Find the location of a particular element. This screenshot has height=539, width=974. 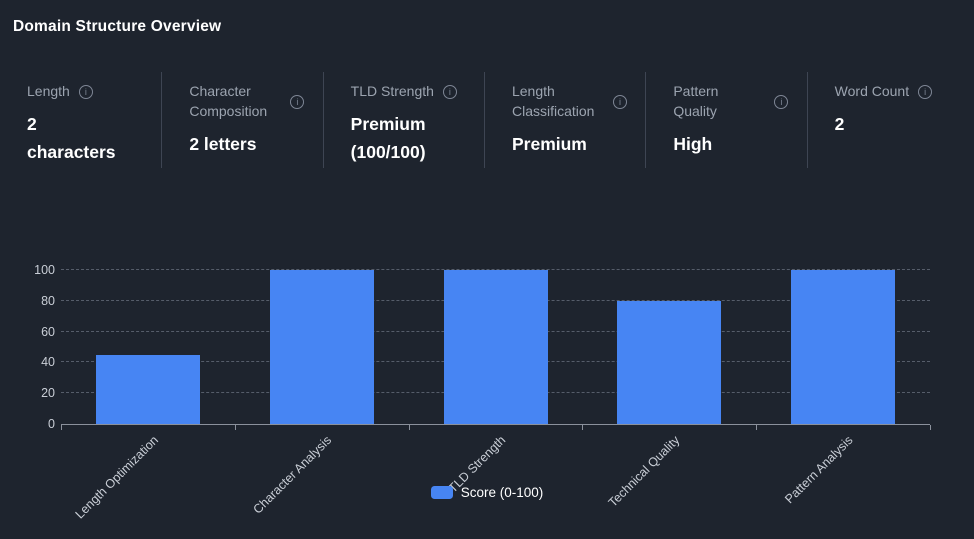

page-title: Domain Structure Overview is located at coordinates (117, 26).